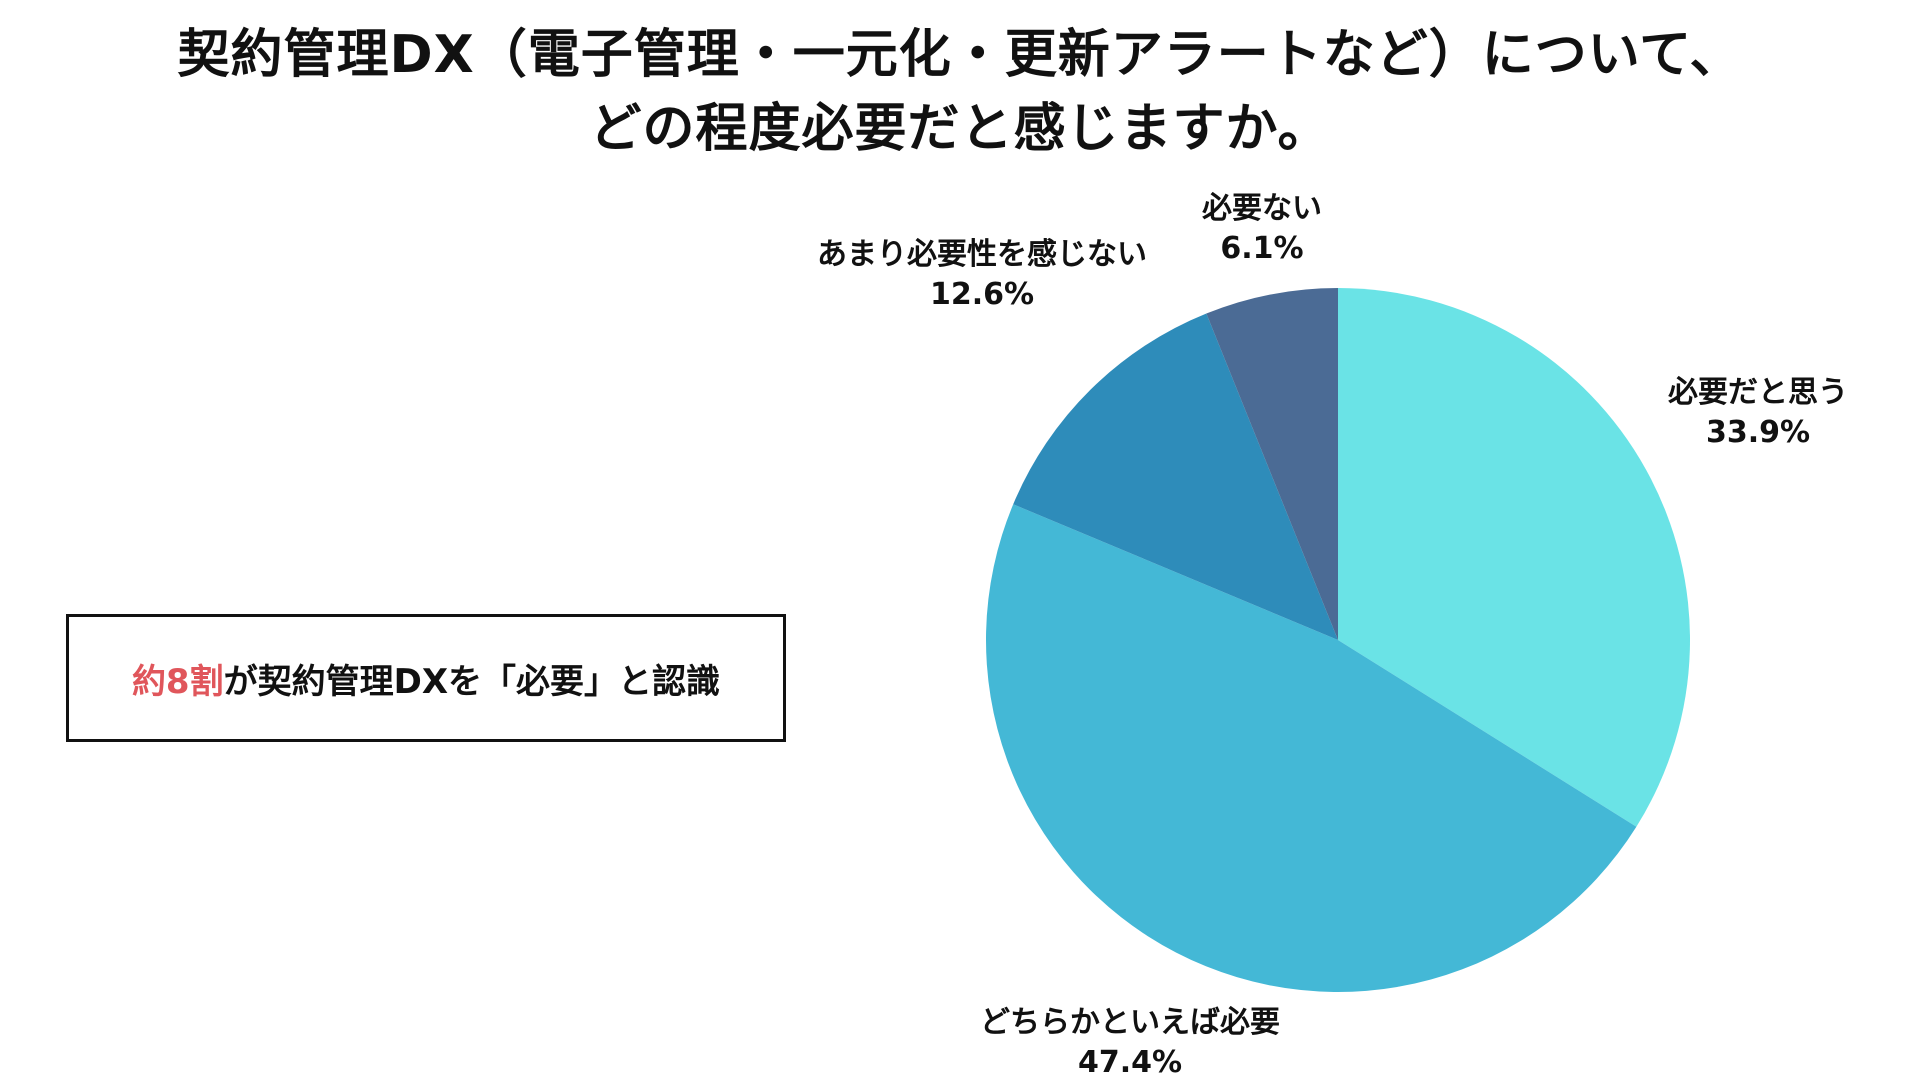 The width and height of the screenshot is (1920, 1080). What do you see at coordinates (472, 681) in the screenshot?
I see `callout-text: が契約管理DXを「必要」と認識` at bounding box center [472, 681].